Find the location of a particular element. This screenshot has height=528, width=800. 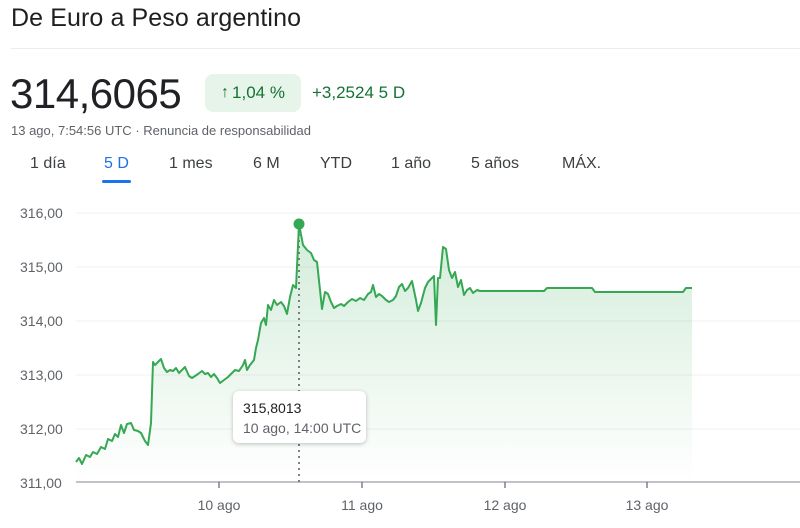

tab-5-anos: 5 años is located at coordinates (495, 163).